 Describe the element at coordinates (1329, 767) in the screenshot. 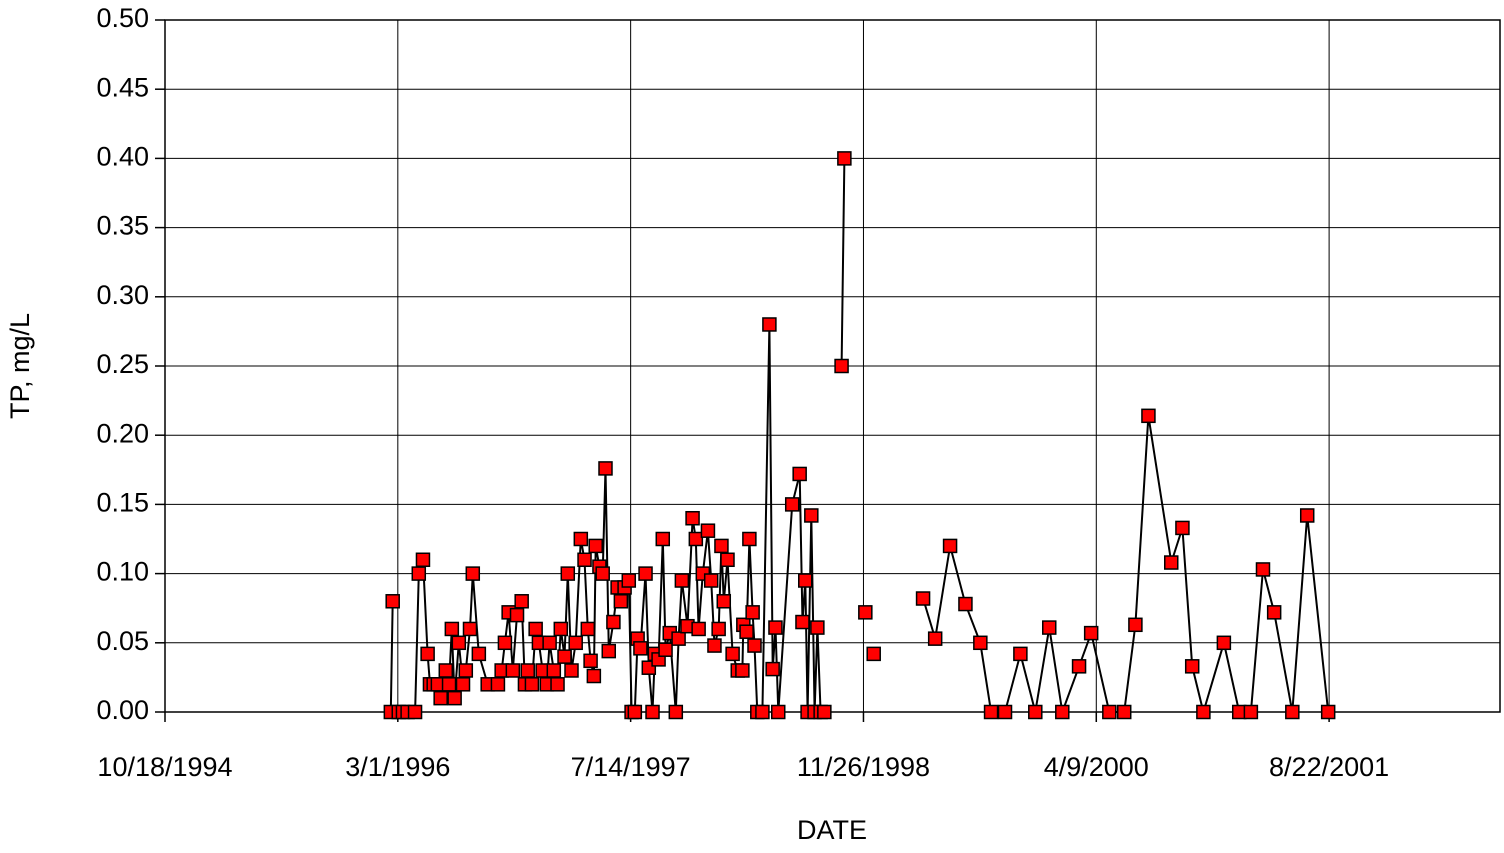

I see `x-tick-label: 8/22/2001` at that location.